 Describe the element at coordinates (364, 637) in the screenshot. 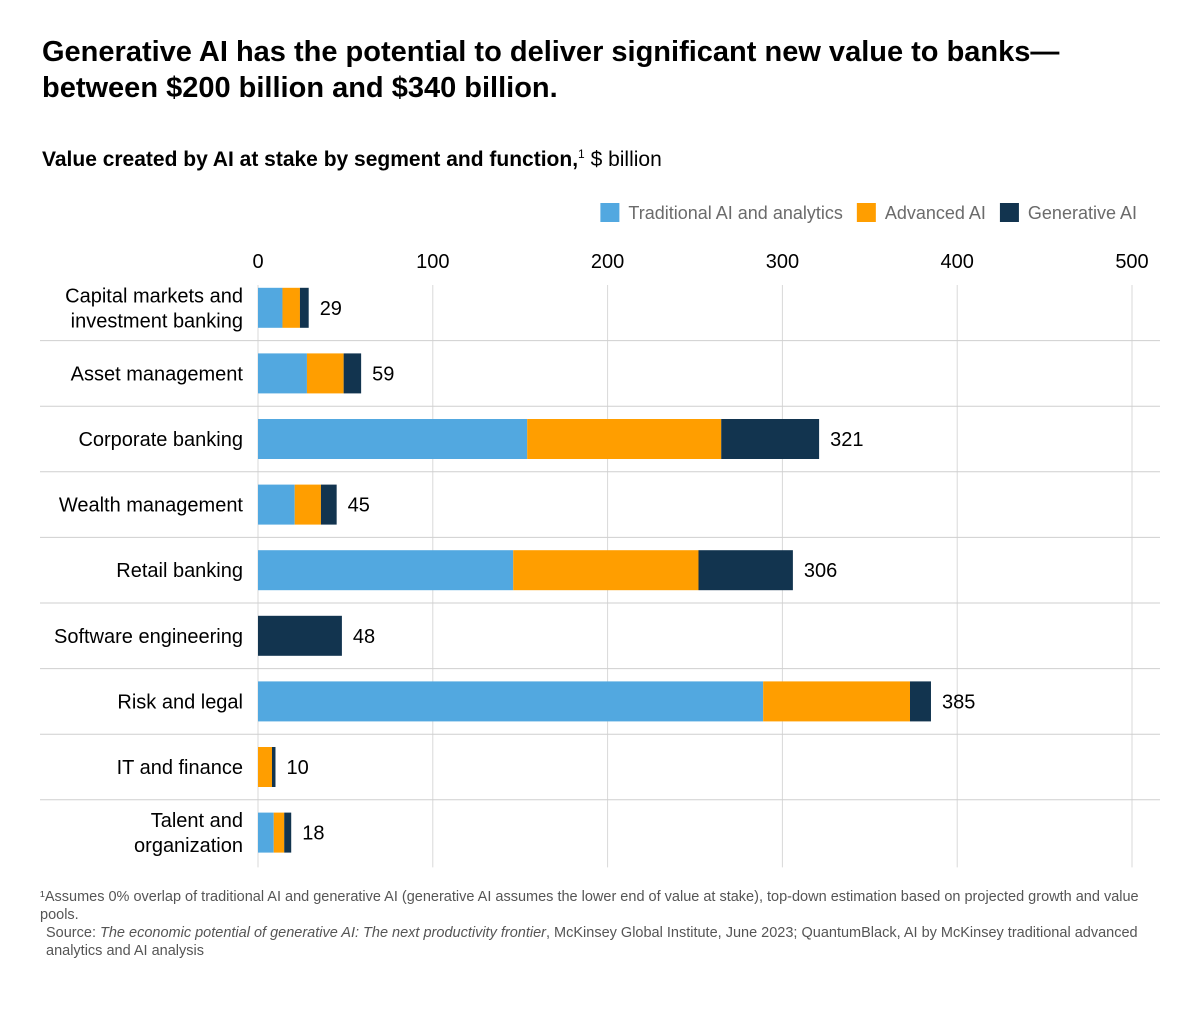

I see `bar-total-label: 48` at that location.